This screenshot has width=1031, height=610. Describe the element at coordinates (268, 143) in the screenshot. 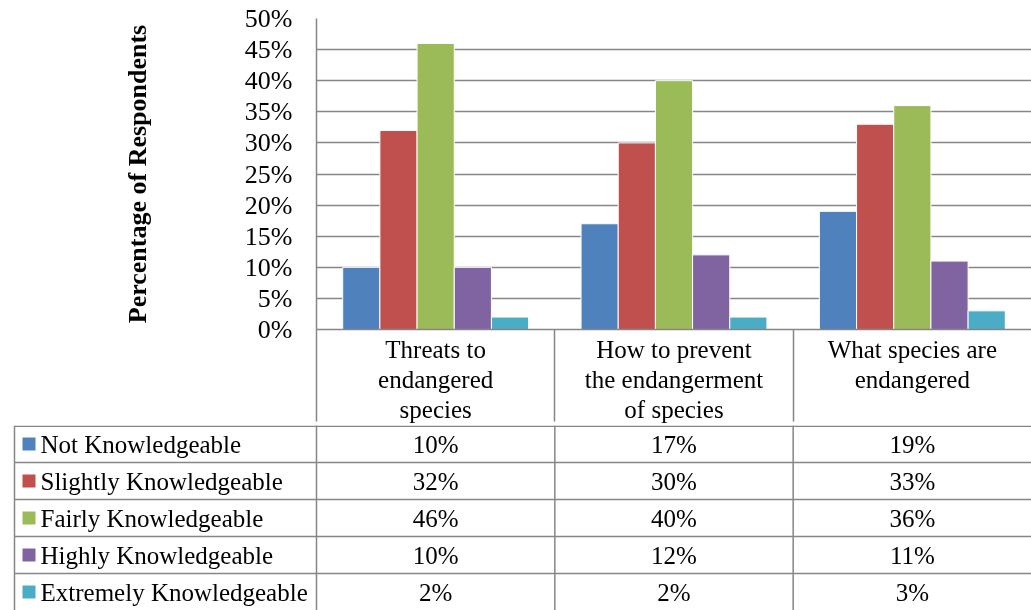

I see `y-tick-label: 30%` at that location.